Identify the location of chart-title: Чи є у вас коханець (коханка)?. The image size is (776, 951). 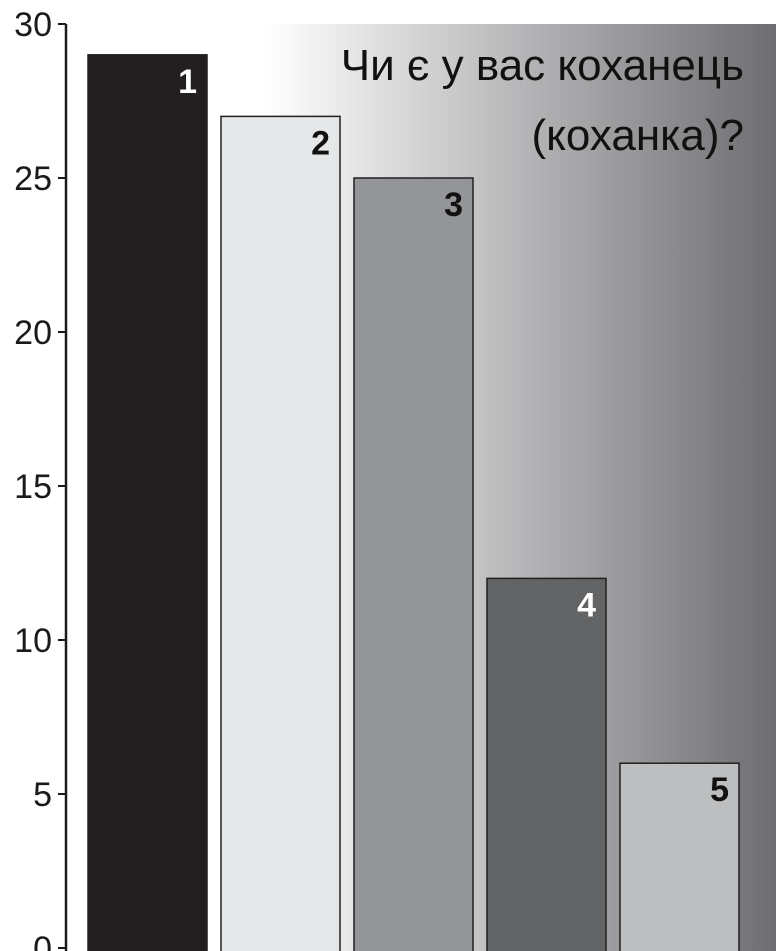
(542, 100).